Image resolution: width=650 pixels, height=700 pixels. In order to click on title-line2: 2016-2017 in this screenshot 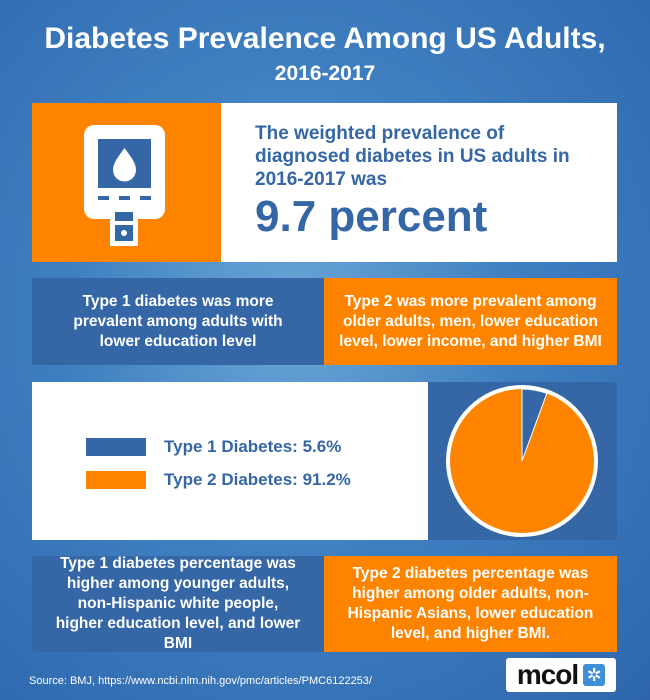, I will do `click(325, 73)`.